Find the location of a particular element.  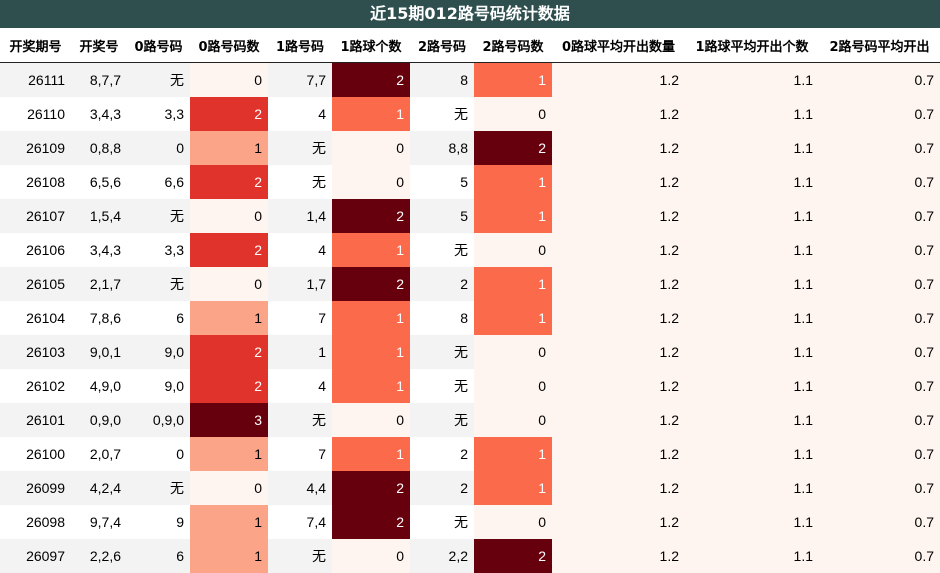

table-row: 26111 8,7,7 无 0 7,7 2 8 1 1.2 1.1 0.7 is located at coordinates (470, 79).